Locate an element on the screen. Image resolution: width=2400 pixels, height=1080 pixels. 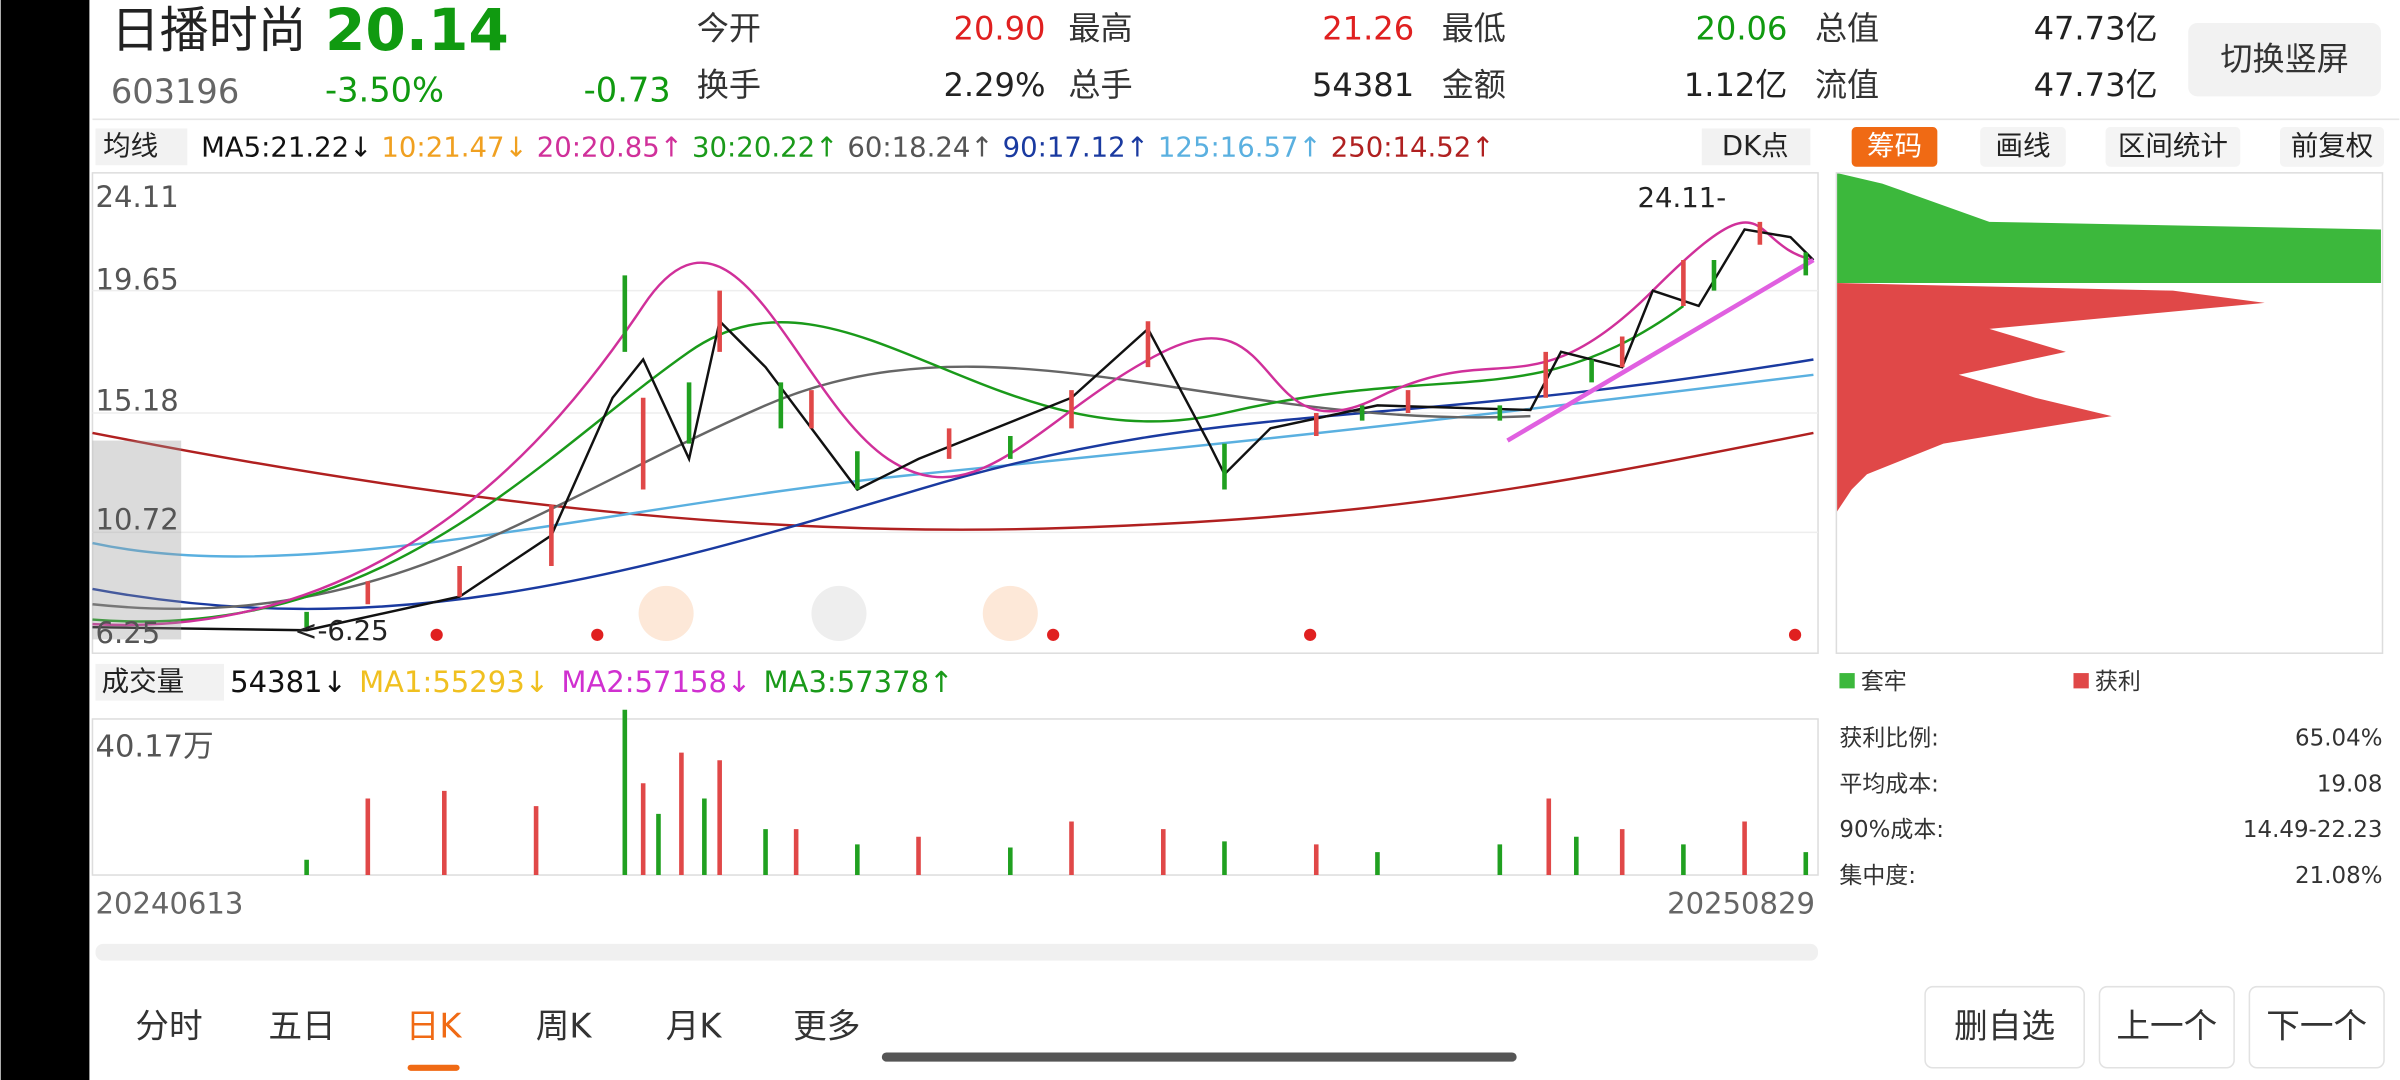
volume-axis-label: 40.17万 is located at coordinates (155, 747).